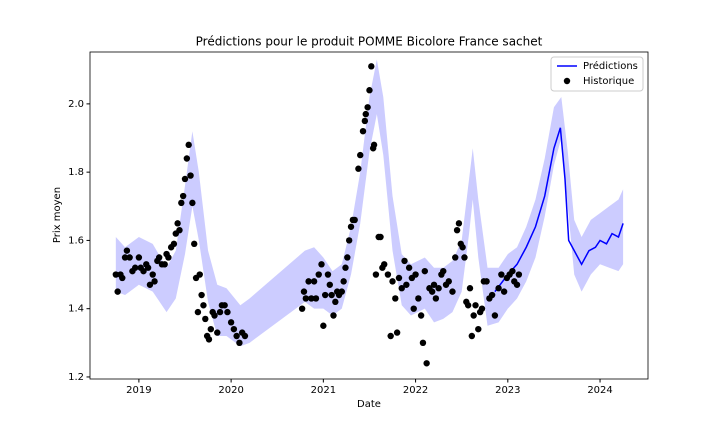  I want to click on x-axis-label: Date, so click(369, 404).